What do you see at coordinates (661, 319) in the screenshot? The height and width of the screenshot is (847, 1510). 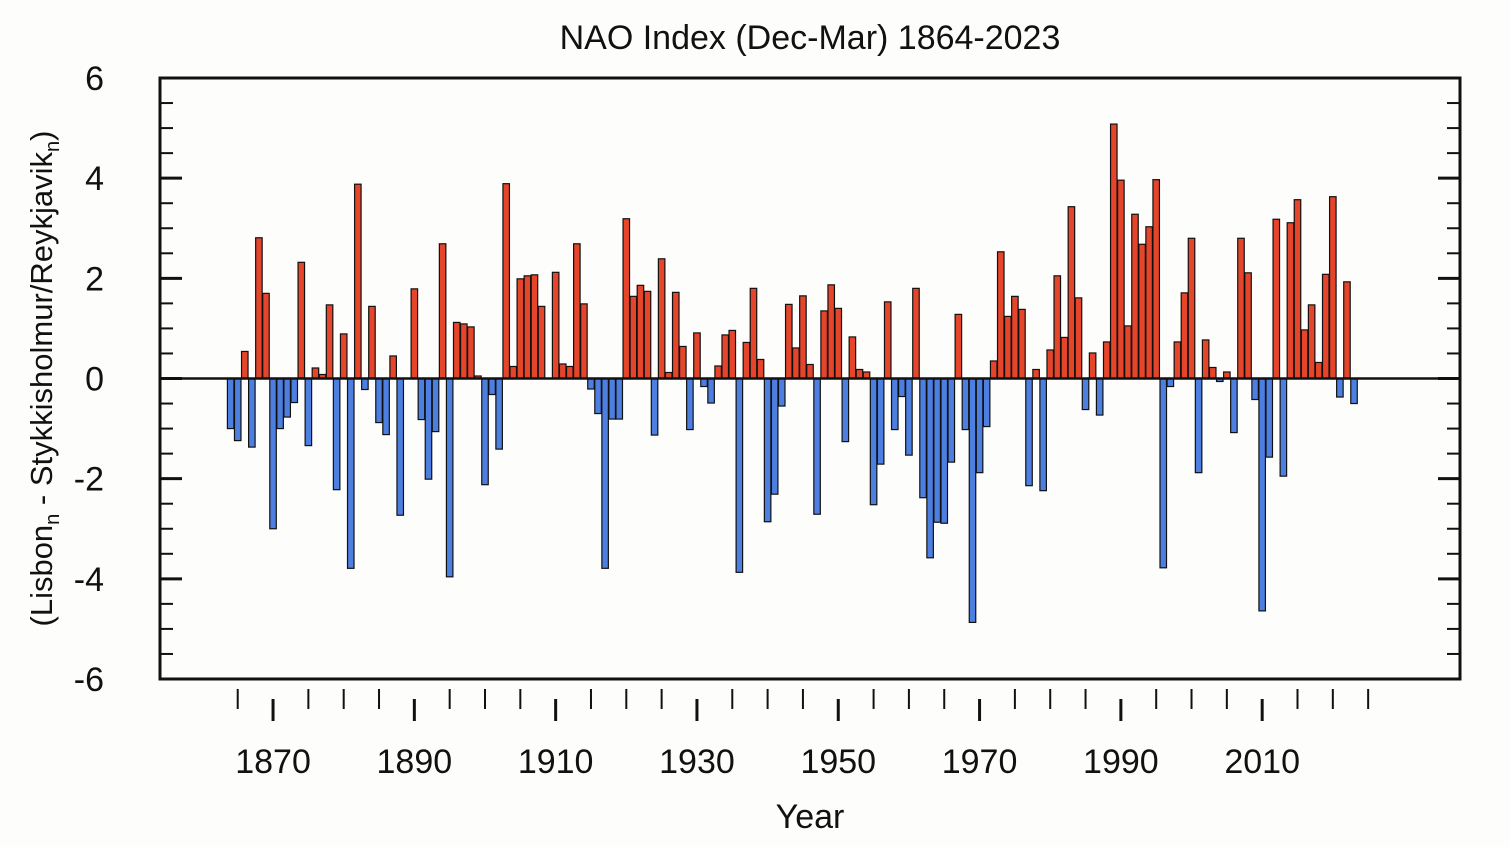 I see `bar-1925` at bounding box center [661, 319].